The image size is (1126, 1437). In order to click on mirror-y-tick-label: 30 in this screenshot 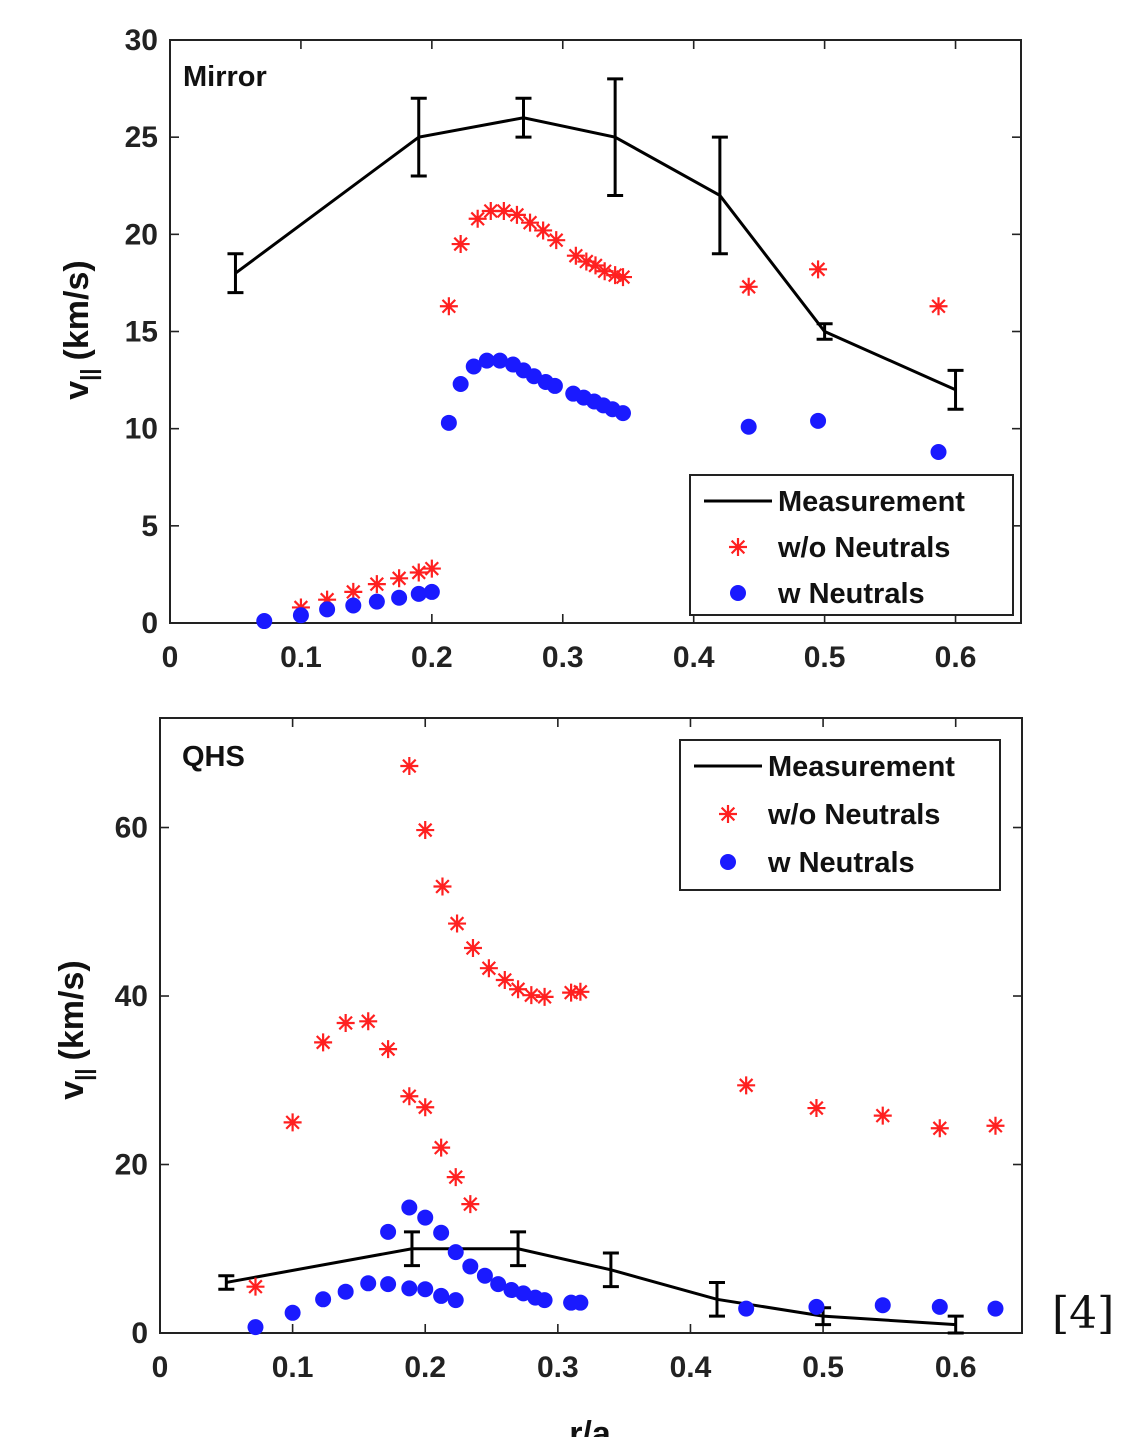, I will do `click(141, 40)`.